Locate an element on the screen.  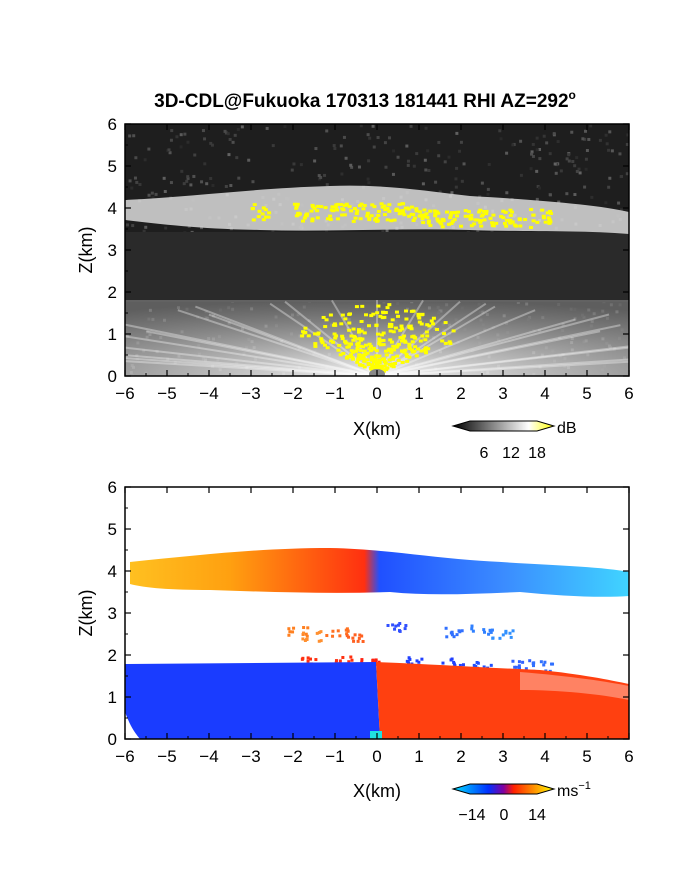
y-tick-label: 6 is located at coordinates (112, 487).